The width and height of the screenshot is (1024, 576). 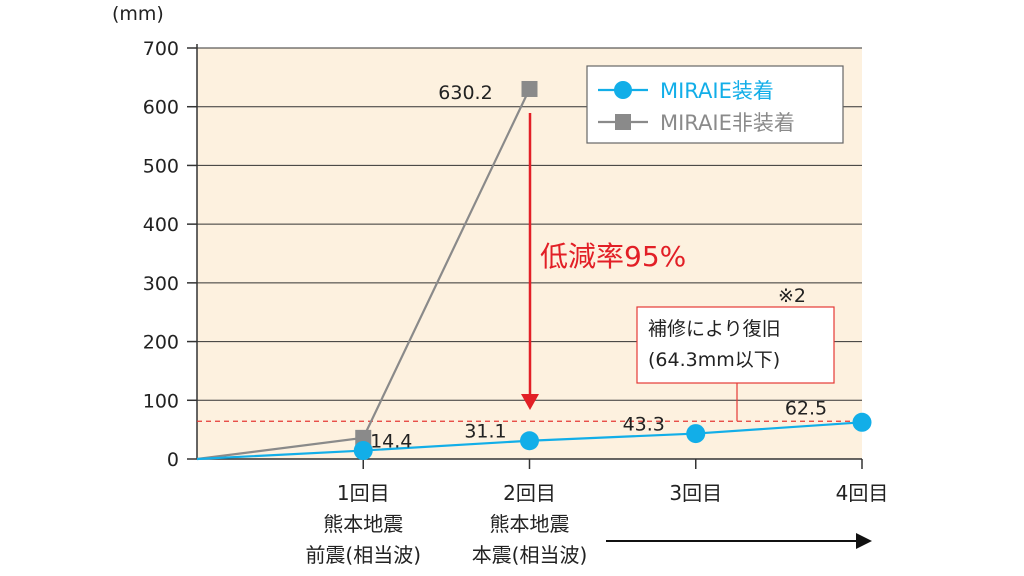 What do you see at coordinates (530, 402) in the screenshot?
I see `reduction-arrow-head` at bounding box center [530, 402].